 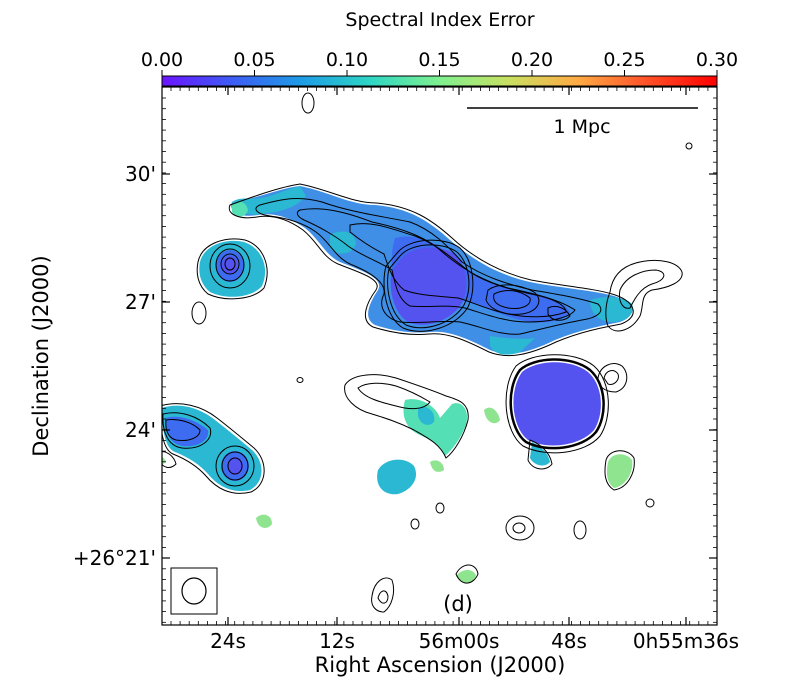 I want to click on contour-west-edge, so click(x=169, y=459).